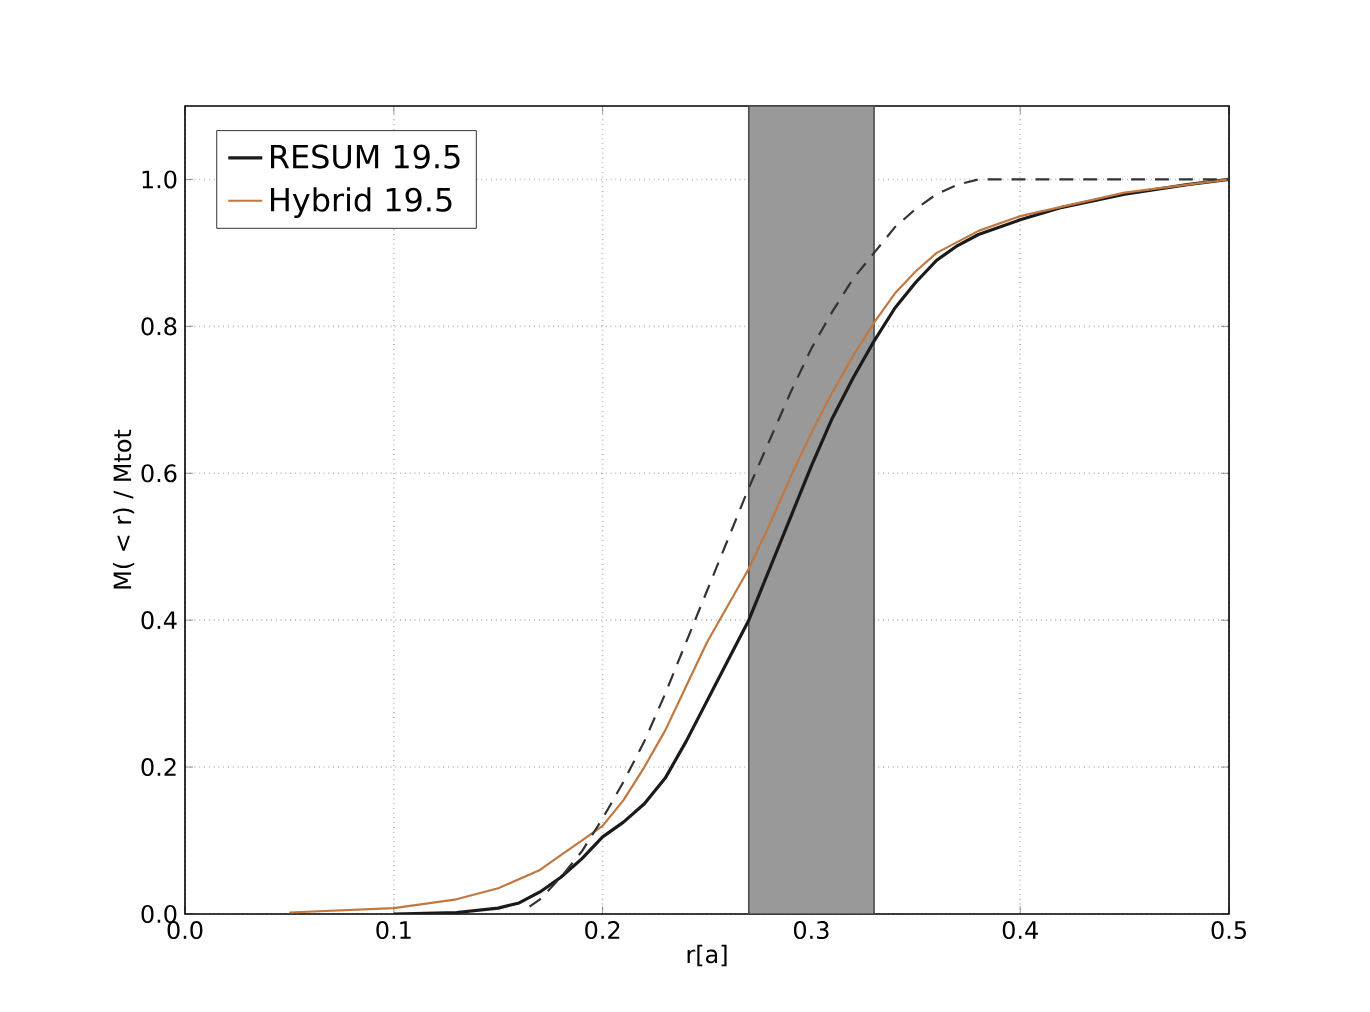 This screenshot has width=1370, height=1012. I want to click on y-tick-label: 0.6, so click(159, 473).